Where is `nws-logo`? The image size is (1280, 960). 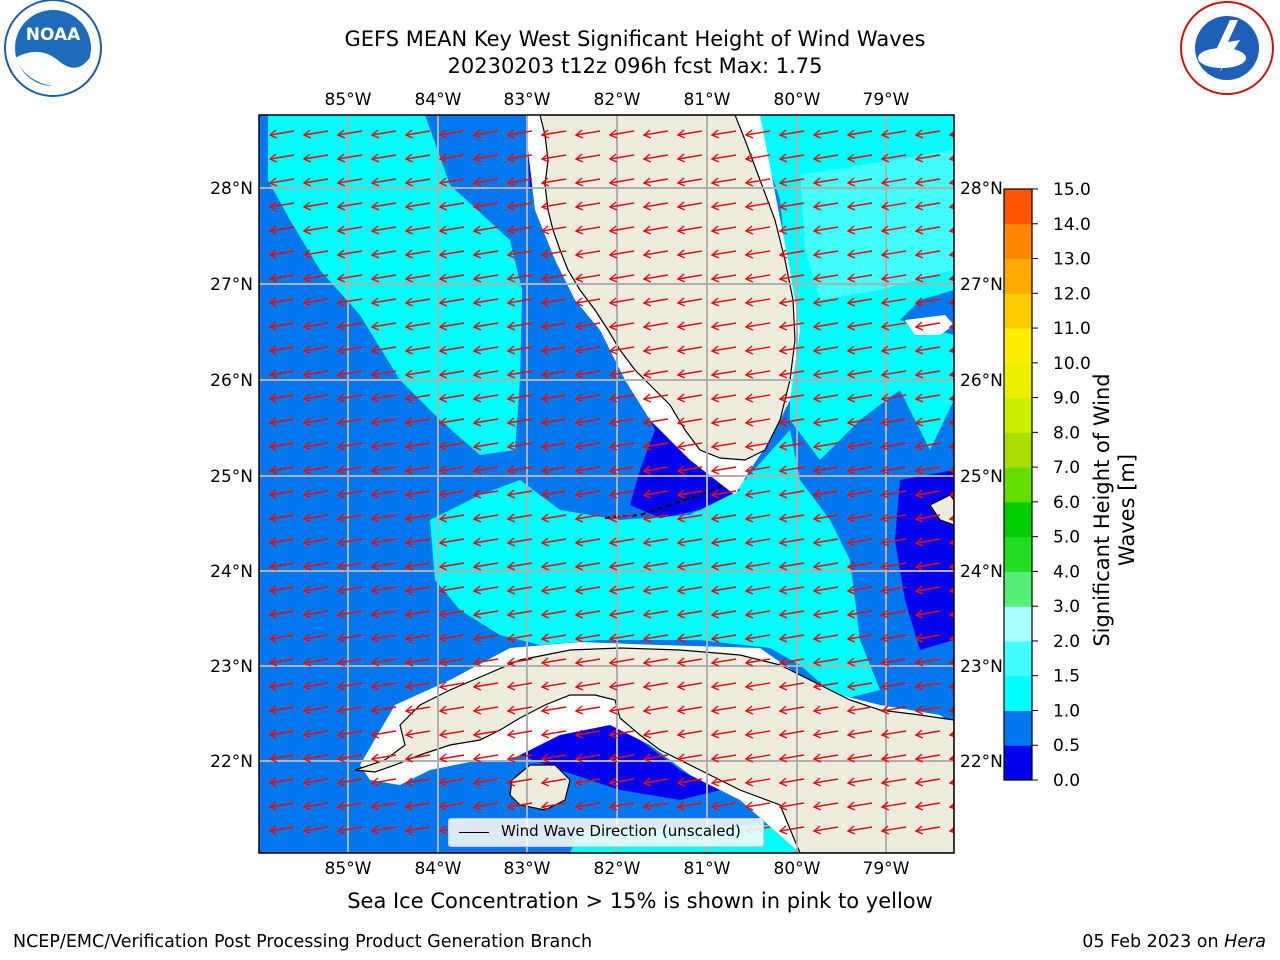 nws-logo is located at coordinates (1227, 48).